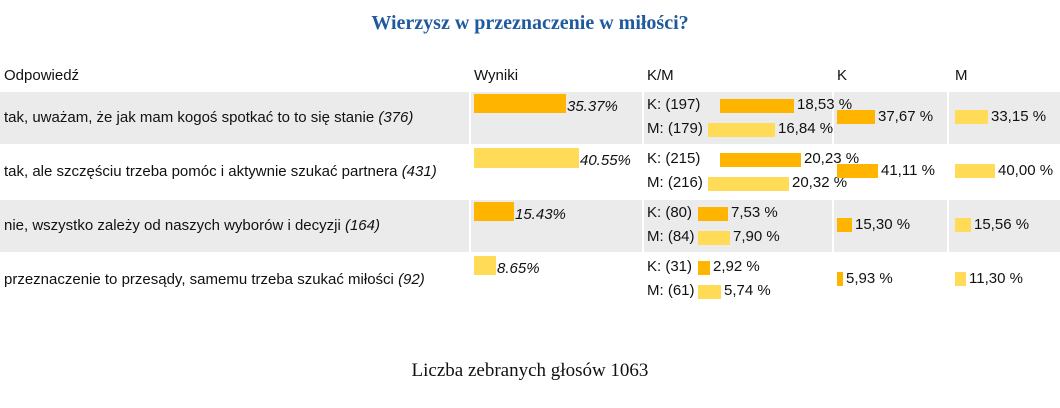 This screenshot has width=1060, height=408. Describe the element at coordinates (660, 75) in the screenshot. I see `header-km: K/M` at that location.